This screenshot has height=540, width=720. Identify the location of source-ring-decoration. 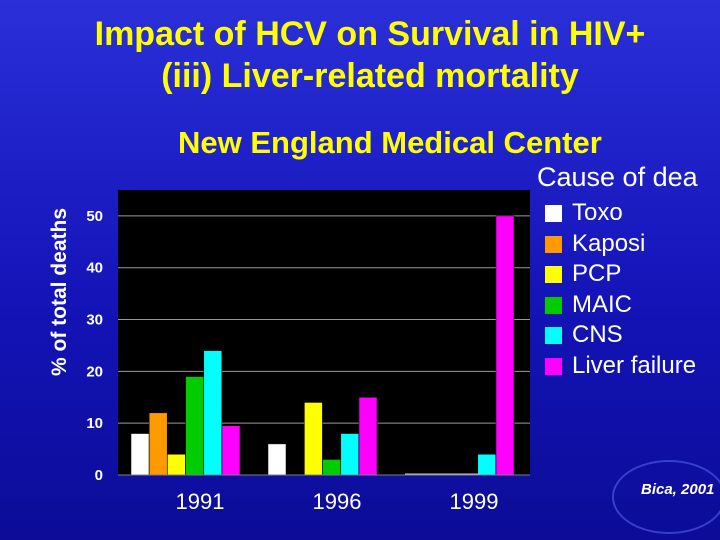
(666, 497).